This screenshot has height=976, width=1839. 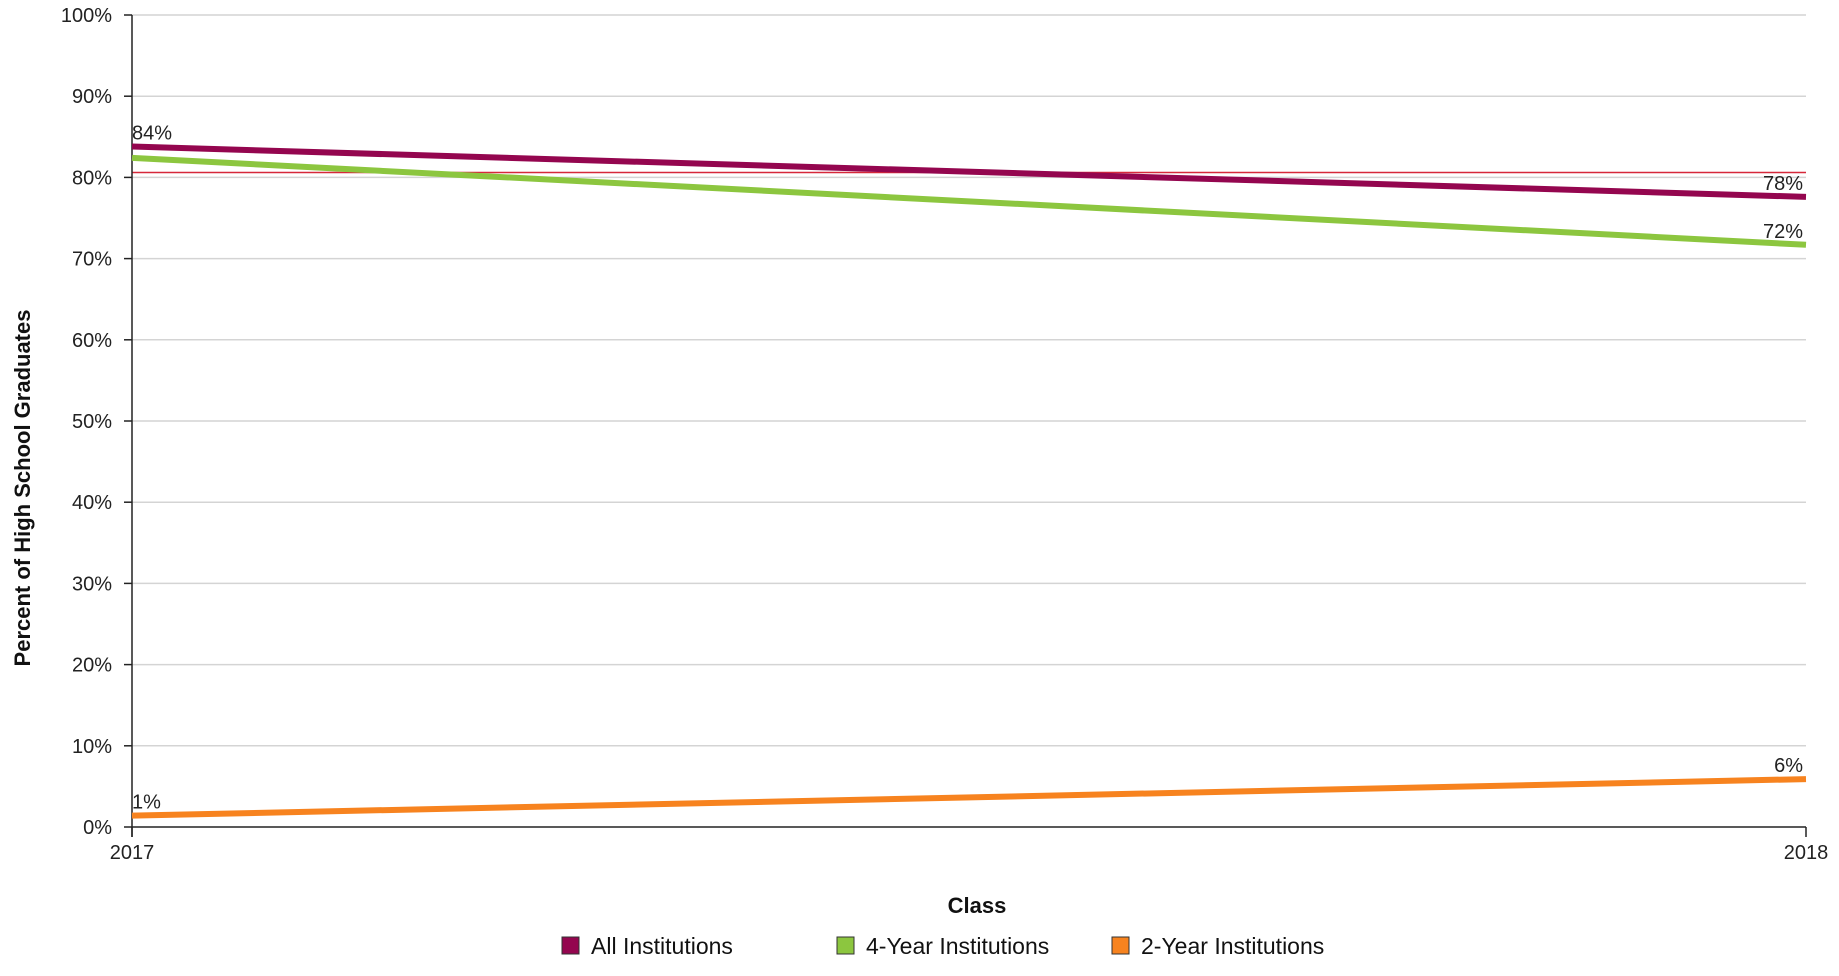 I want to click on y-tick-label: 0%, so click(x=97, y=828).